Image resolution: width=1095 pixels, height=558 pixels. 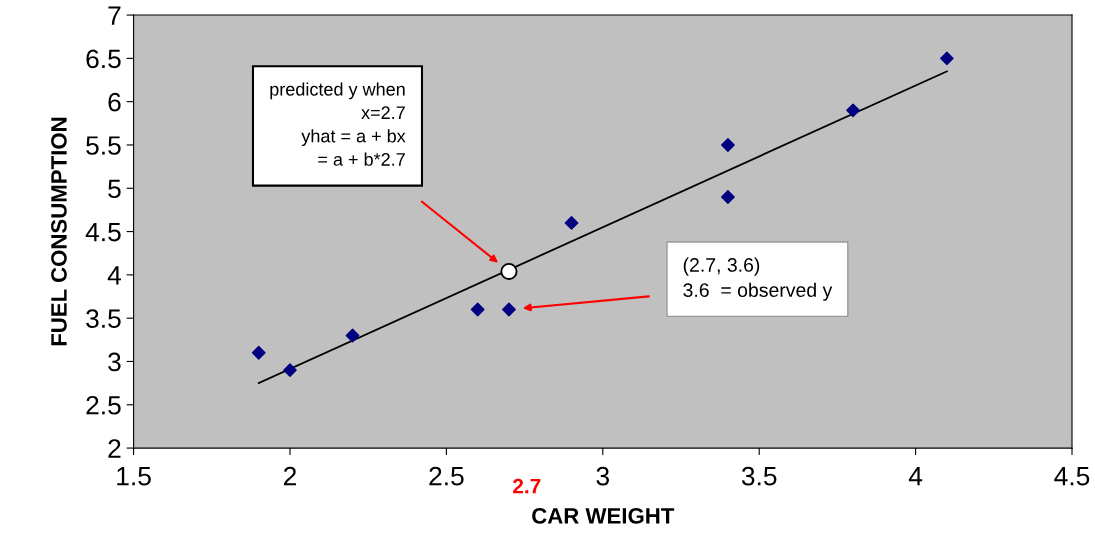 I want to click on y-tick-label: 2.5, so click(x=103, y=405).